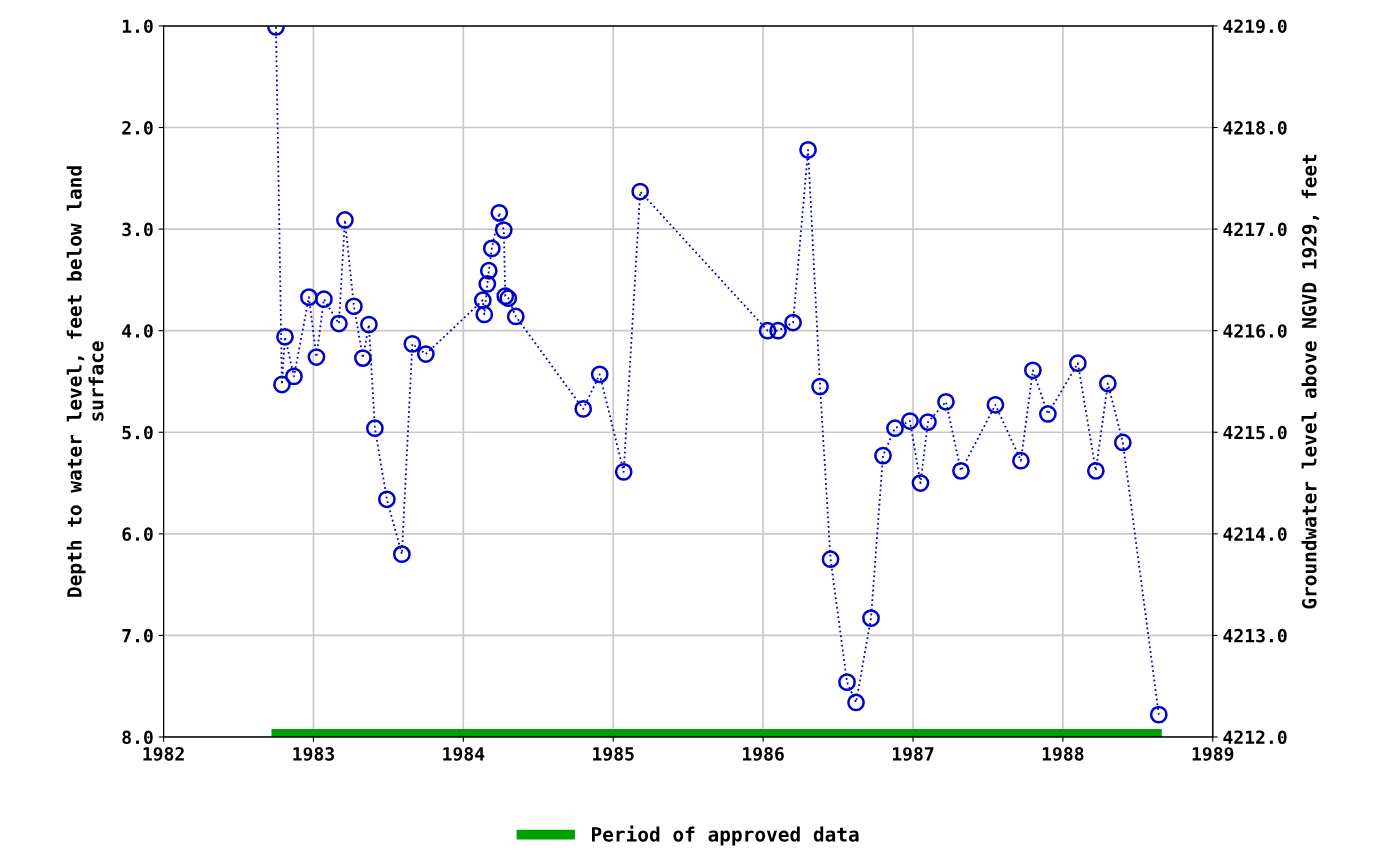  What do you see at coordinates (763, 754) in the screenshot?
I see `x-tick-label: 1986` at bounding box center [763, 754].